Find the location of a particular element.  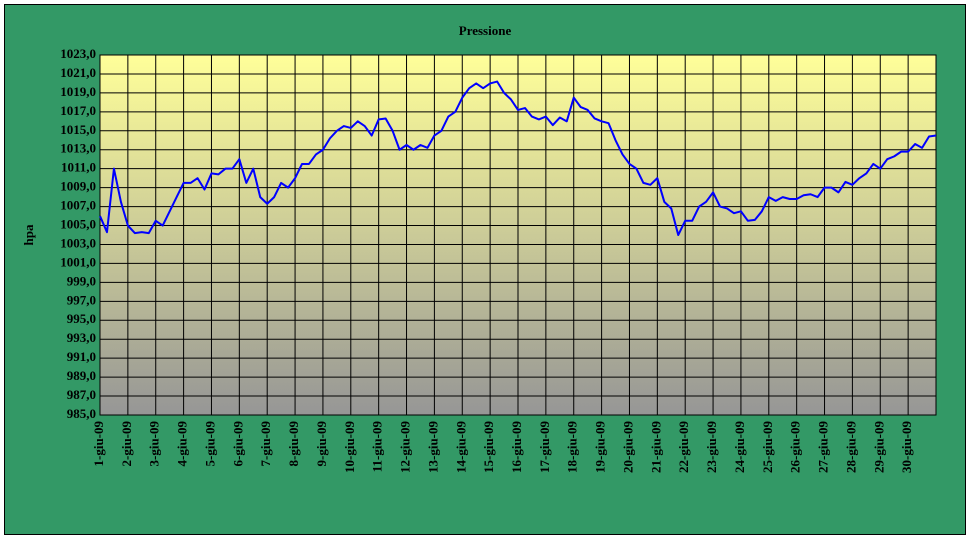

x-tick-label: 16-giu-09 is located at coordinates (516, 447).